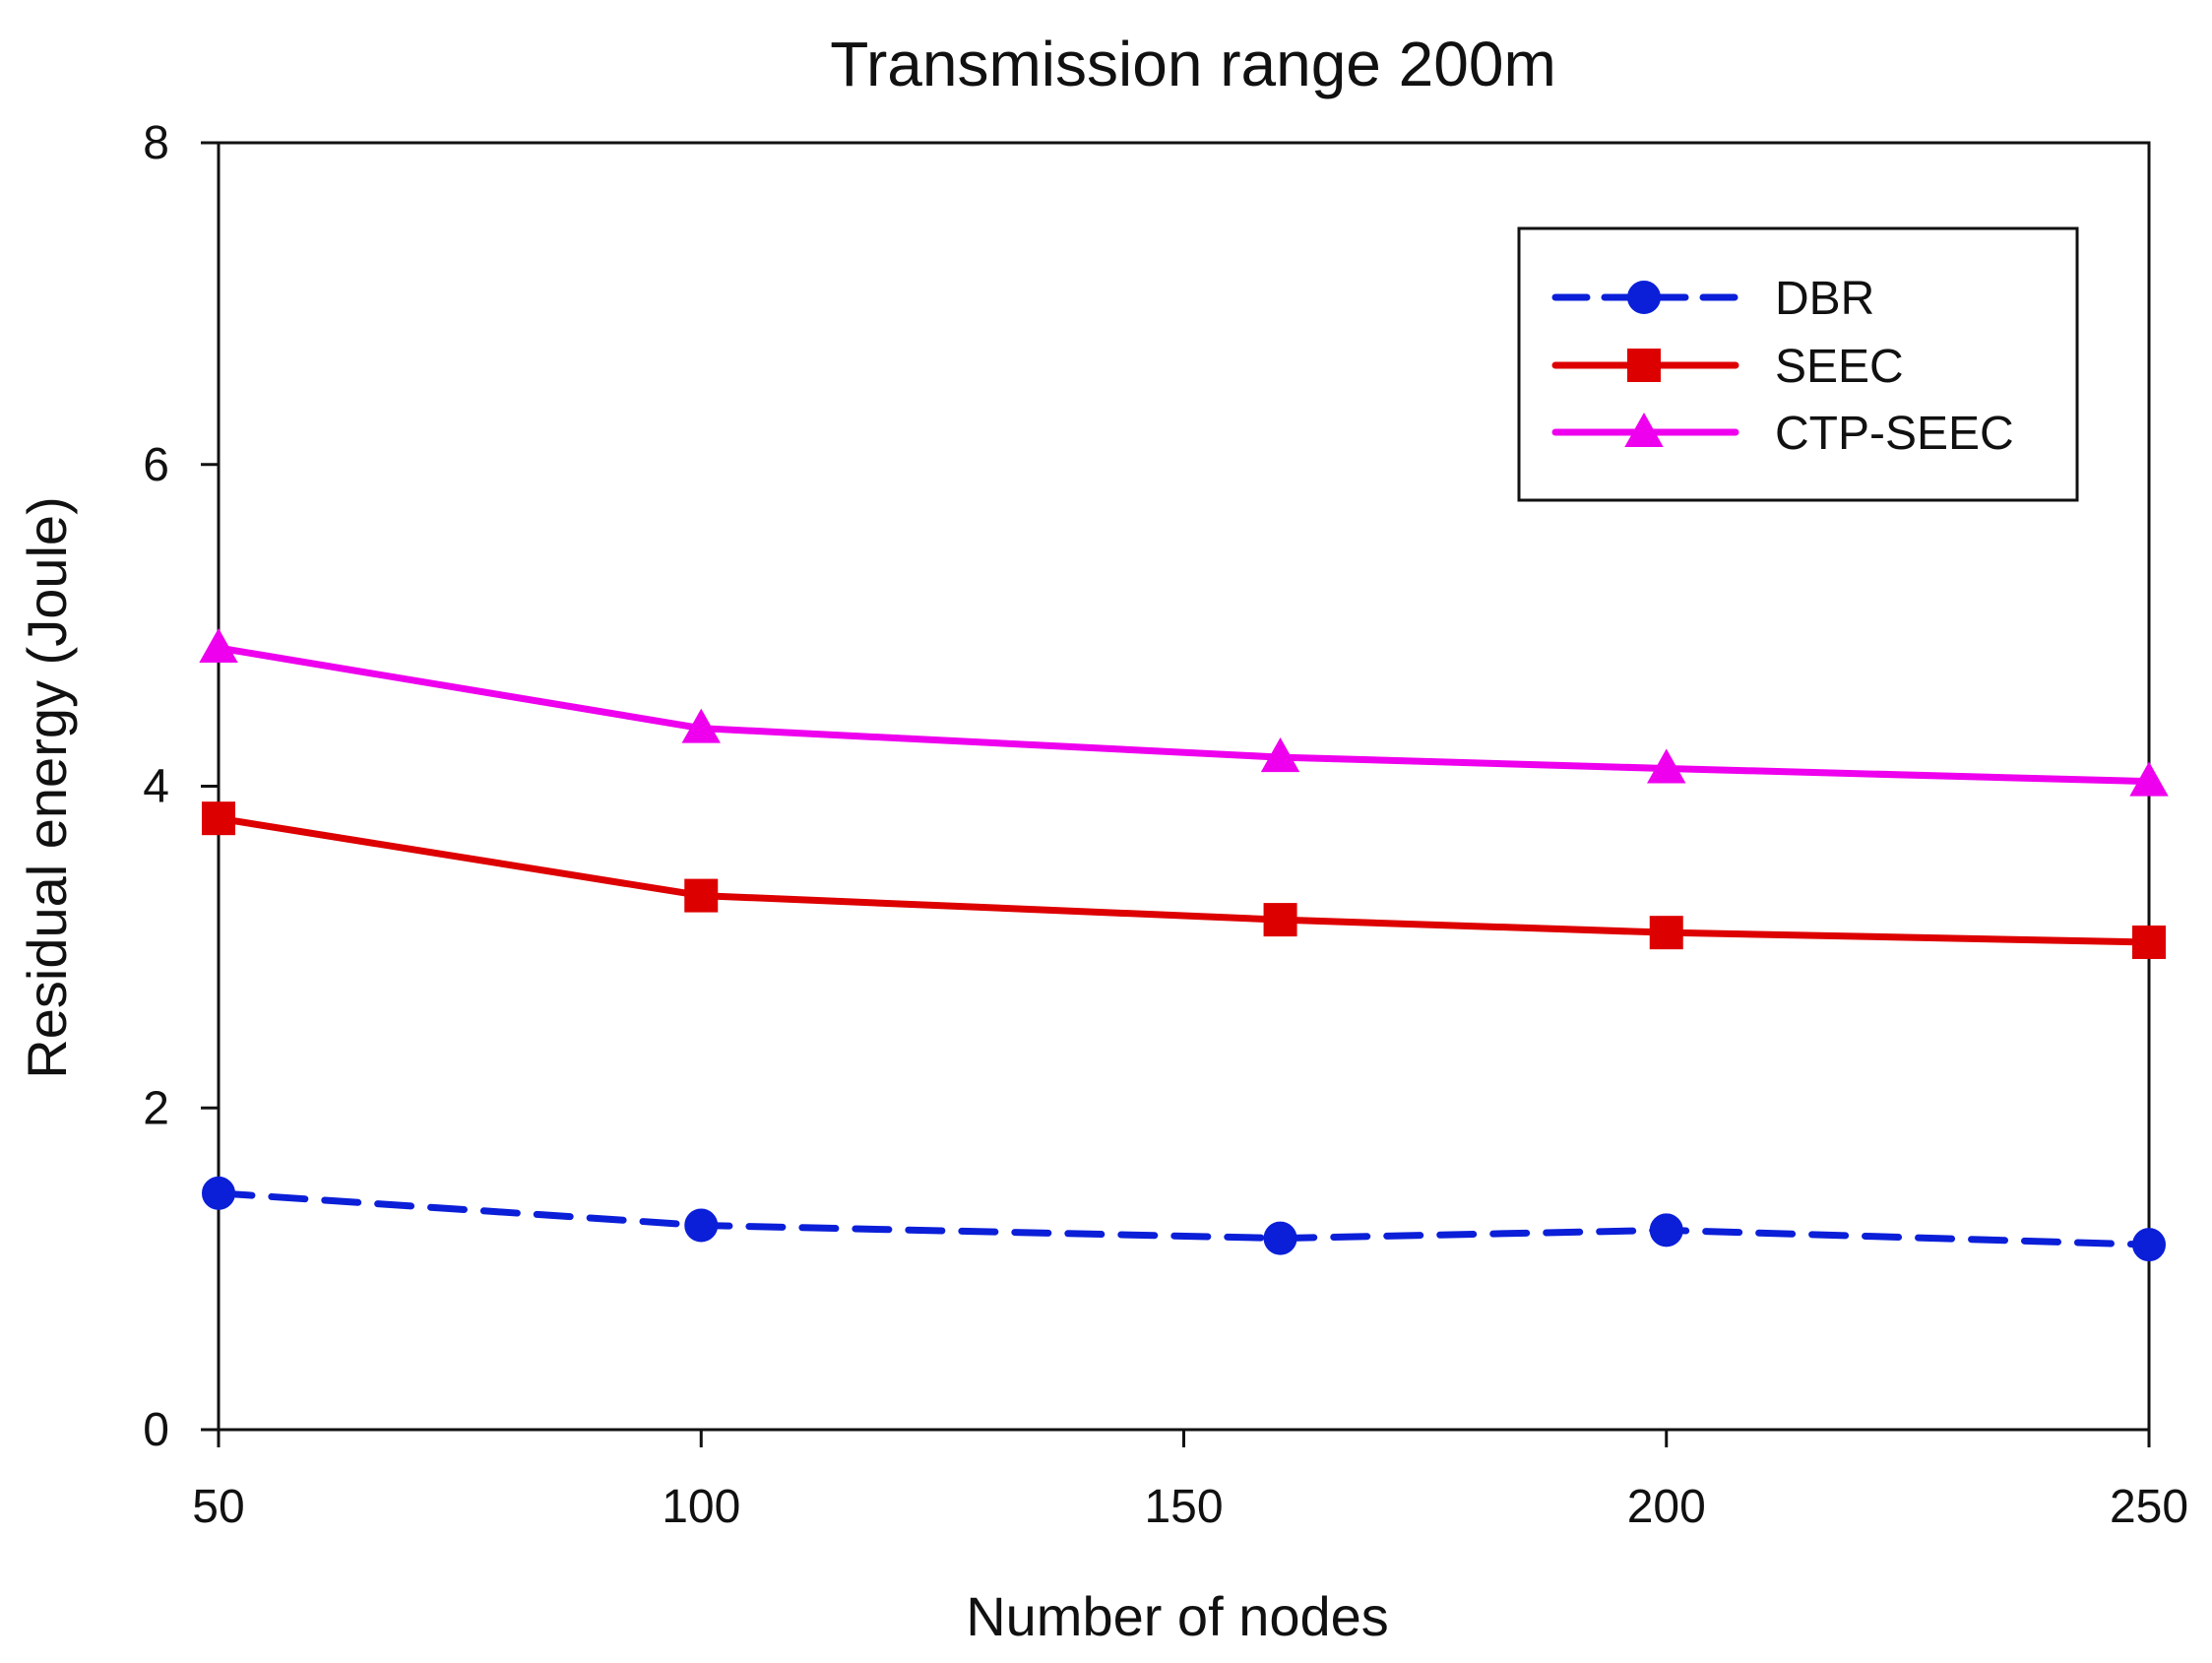 The width and height of the screenshot is (2212, 1663). I want to click on series-dbr, so click(1184, 1219).